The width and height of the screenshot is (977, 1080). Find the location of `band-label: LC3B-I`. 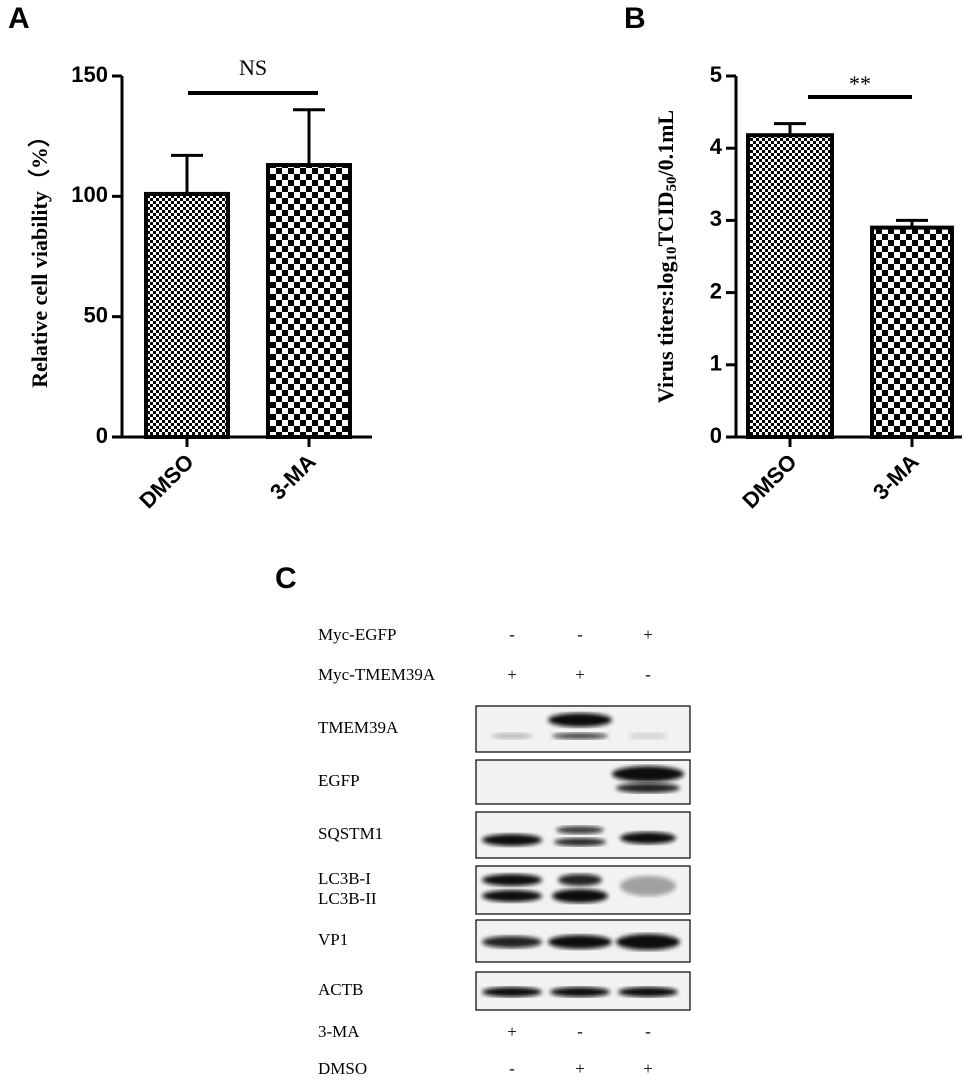

band-label: LC3B-I is located at coordinates (344, 878).